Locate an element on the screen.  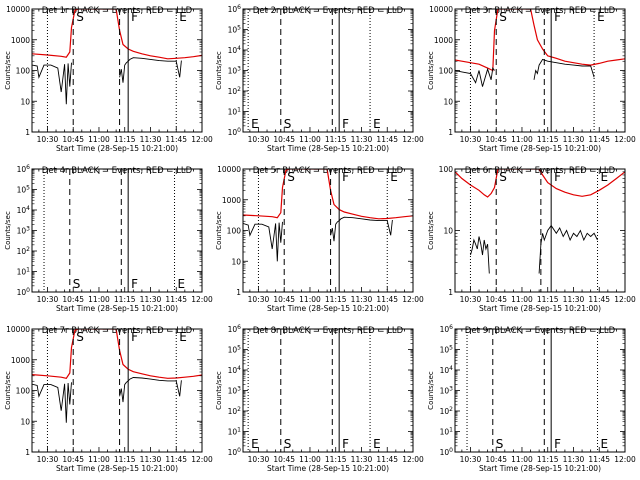
panel-title: Det 7r BLACK = Events, RED = LLD is located at coordinates (117, 331).